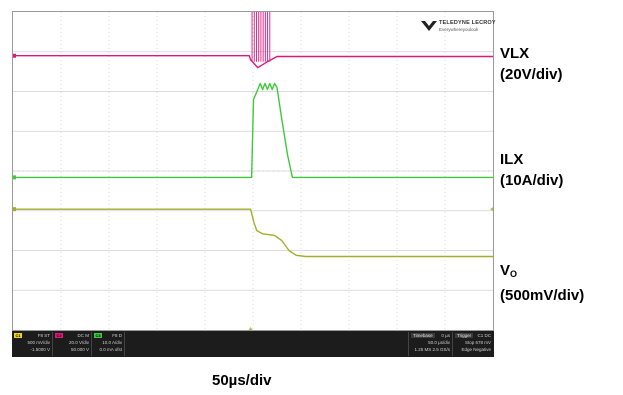 Image resolution: width=623 pixels, height=395 pixels. What do you see at coordinates (59, 335) in the screenshot?
I see `channel-c2-tag: C2` at bounding box center [59, 335].